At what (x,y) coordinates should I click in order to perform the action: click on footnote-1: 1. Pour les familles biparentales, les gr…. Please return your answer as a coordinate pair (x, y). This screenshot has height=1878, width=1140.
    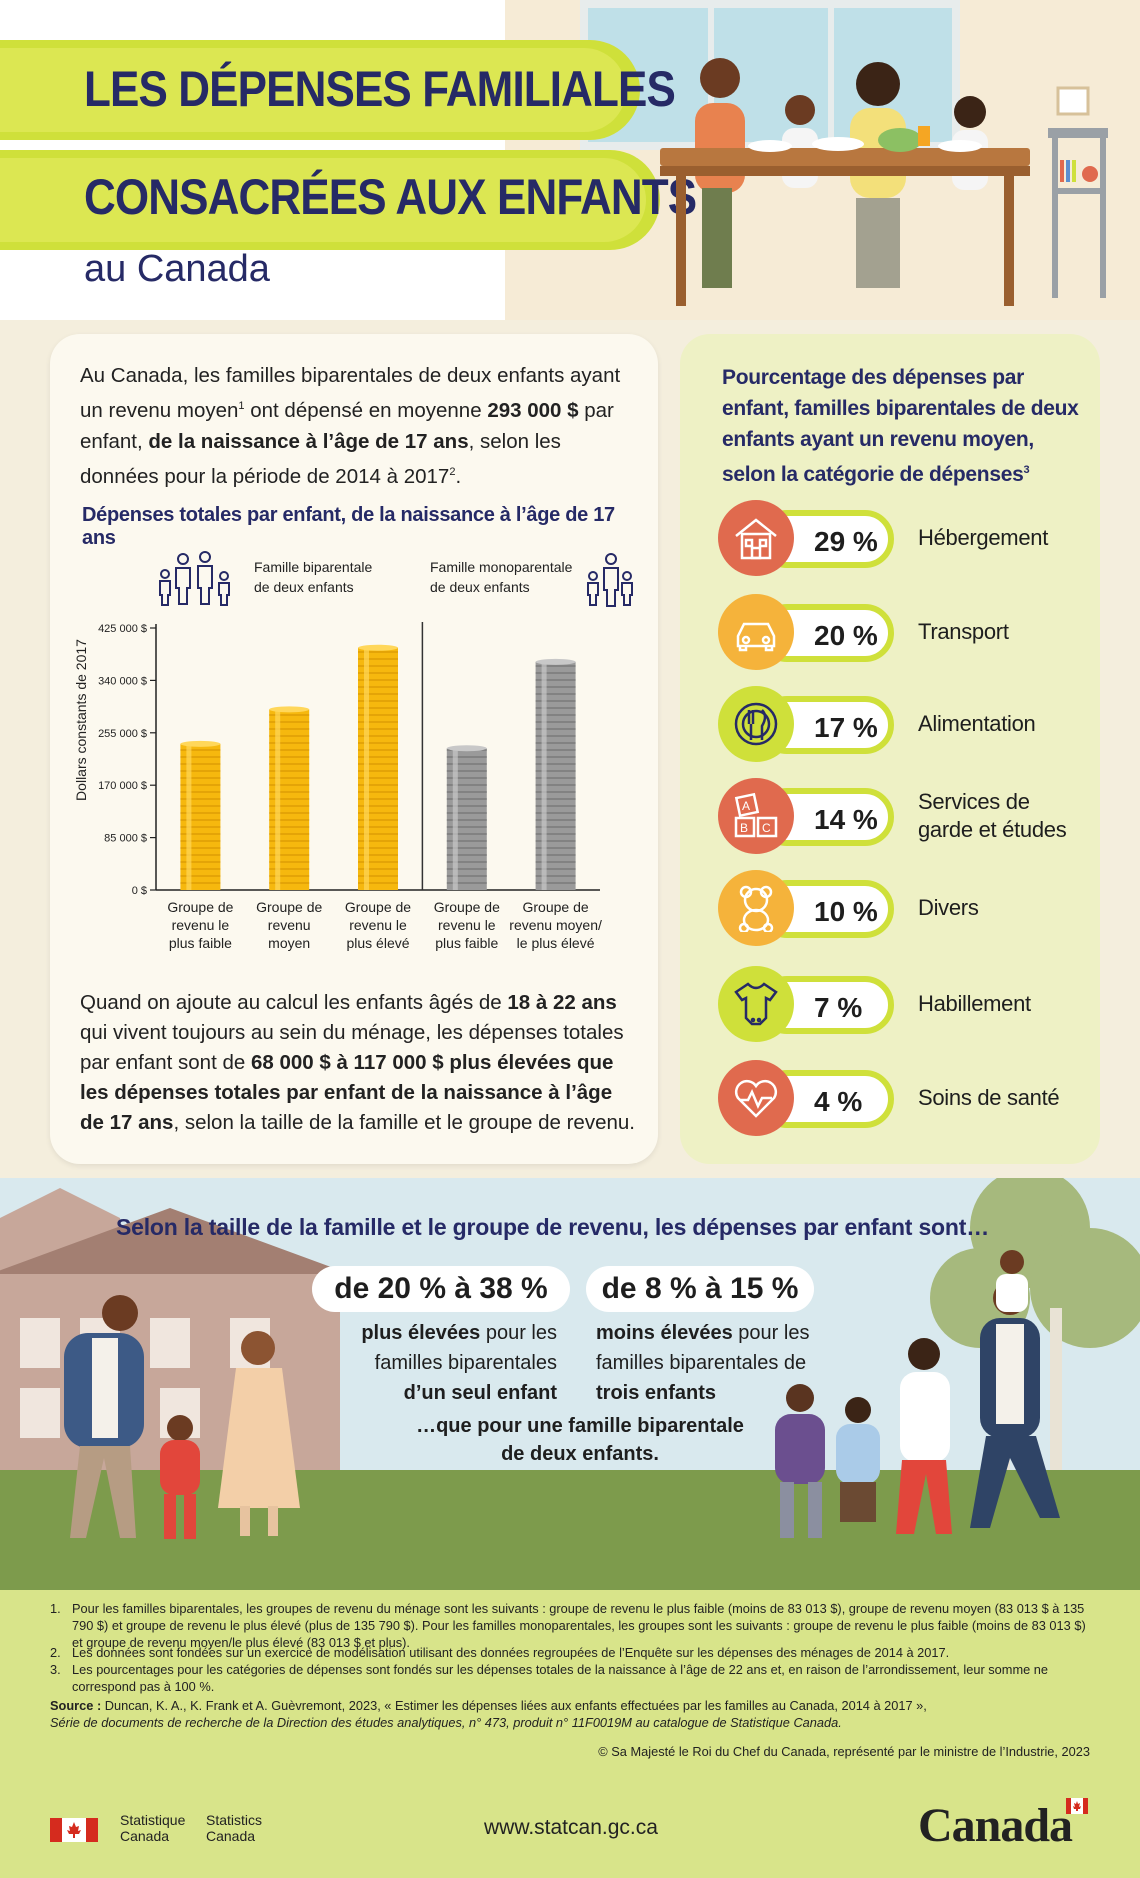
    Looking at the image, I should click on (568, 1625).